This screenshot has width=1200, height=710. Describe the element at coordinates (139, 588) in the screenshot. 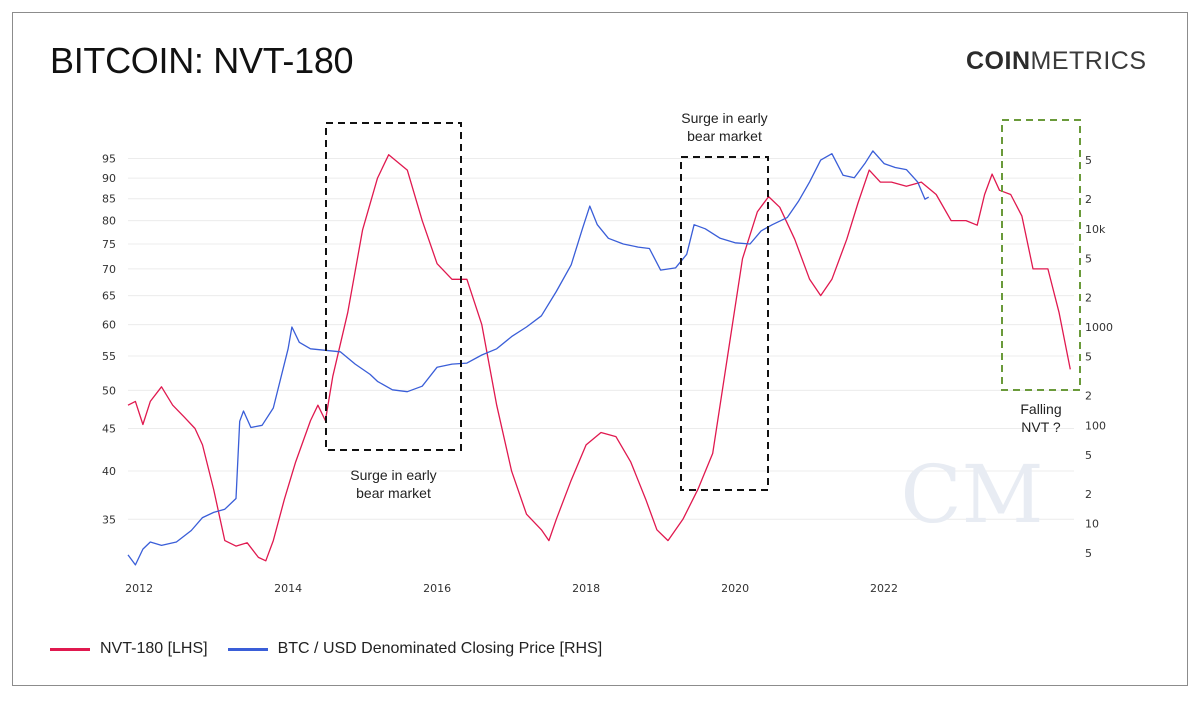

I see `x-tick-label: 2012` at that location.